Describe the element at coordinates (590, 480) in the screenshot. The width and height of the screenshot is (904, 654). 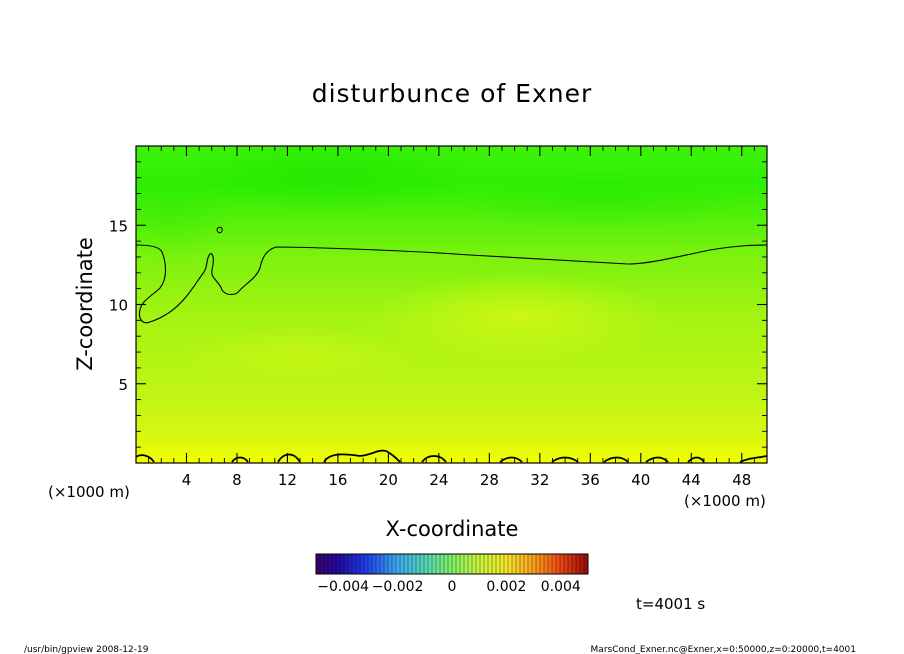
I see `x-tick-label: 36` at that location.